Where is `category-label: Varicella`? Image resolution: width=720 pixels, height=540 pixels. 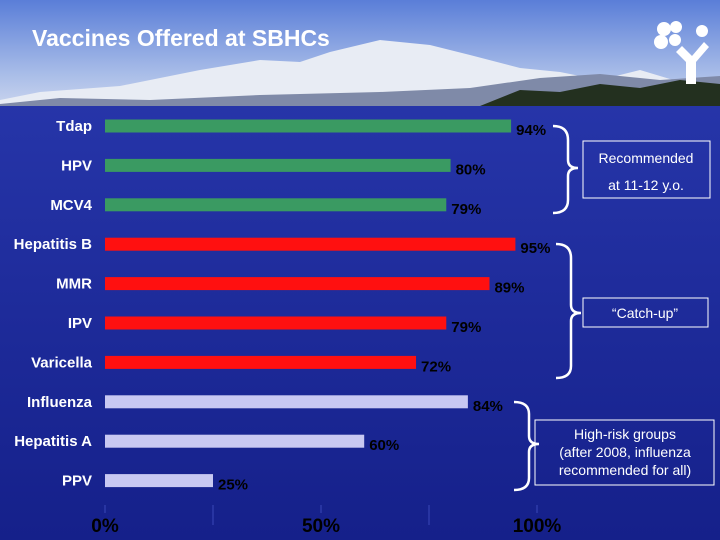 category-label: Varicella is located at coordinates (62, 362).